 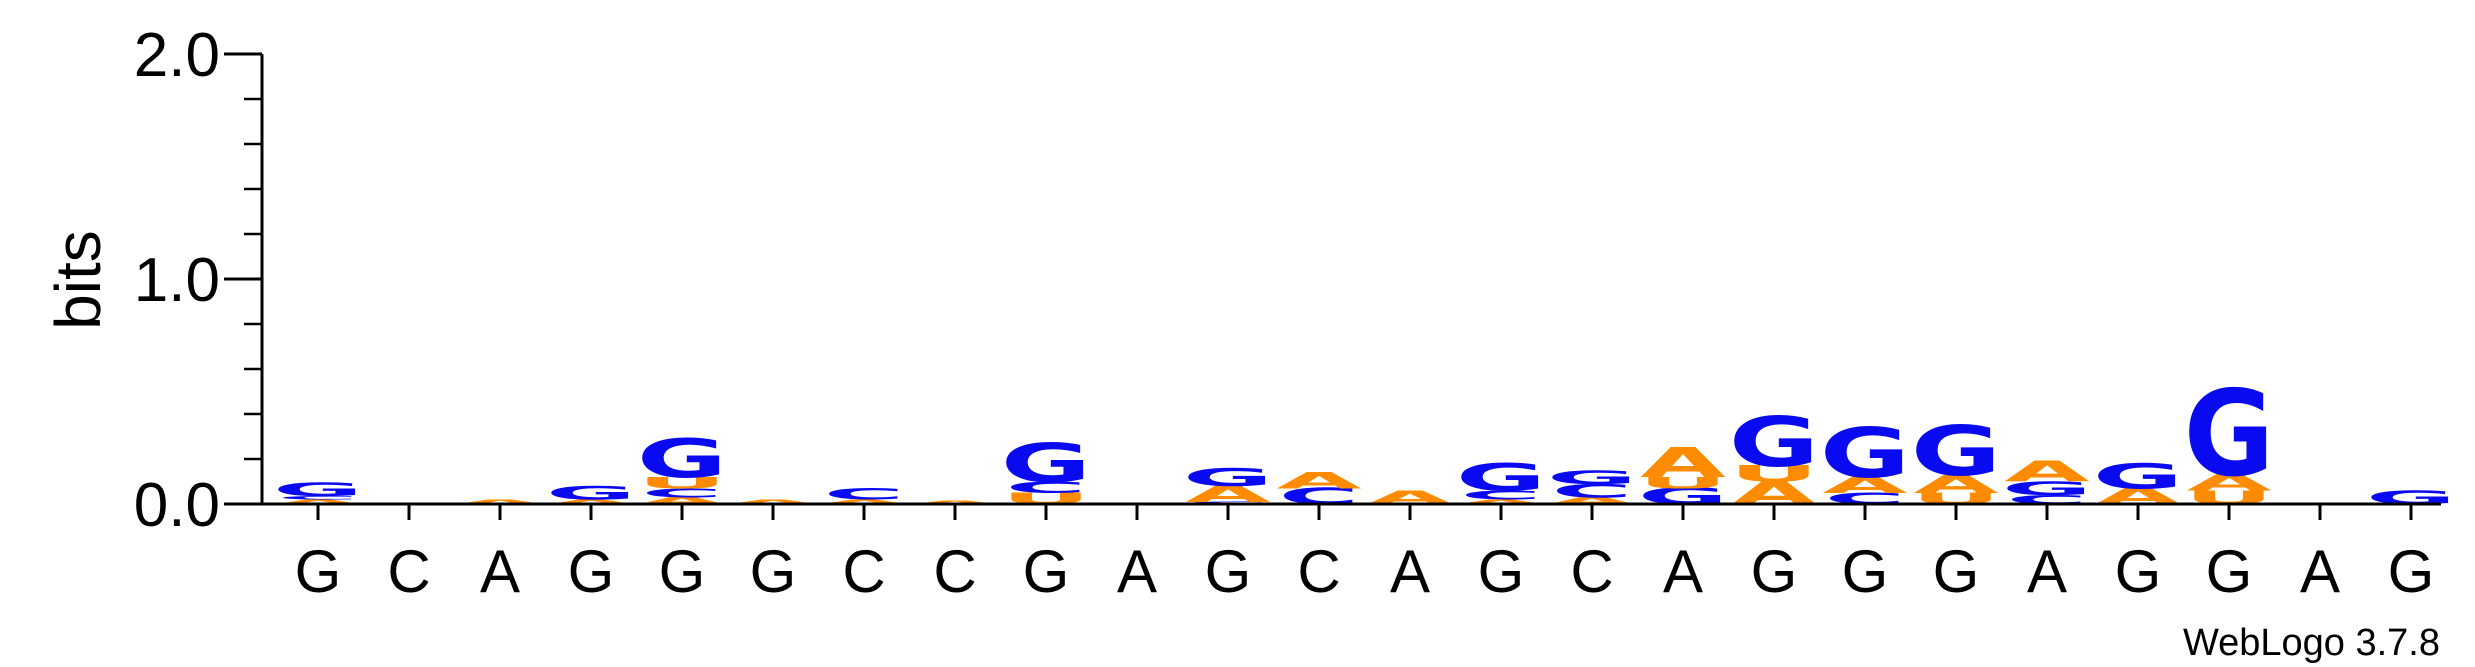 I want to click on y-tick-label: 2.0, so click(x=177, y=55).